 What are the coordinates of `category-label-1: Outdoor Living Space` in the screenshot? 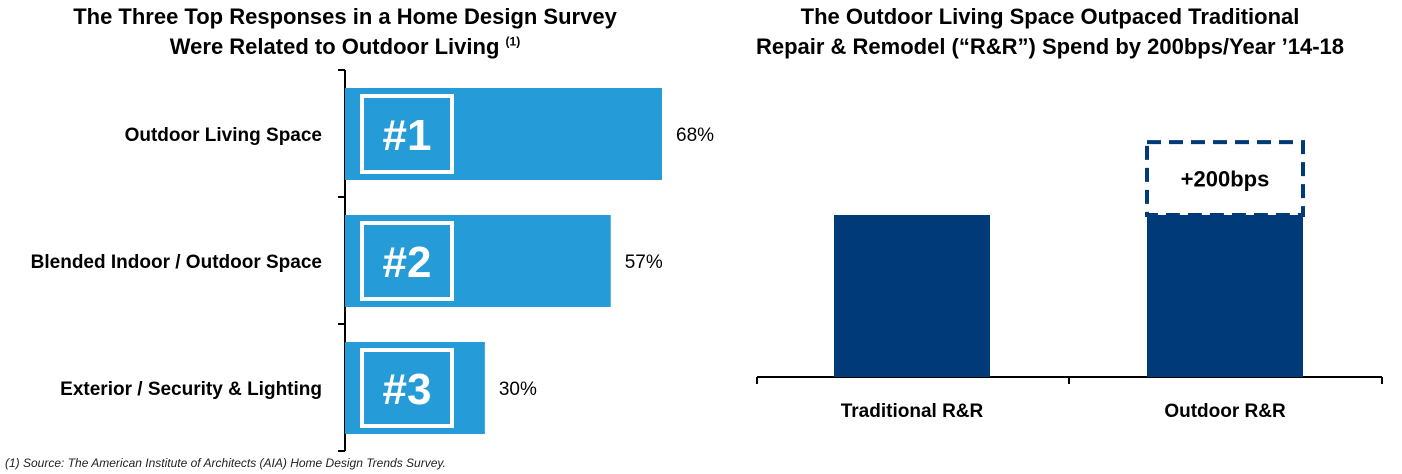 It's located at (223, 135).